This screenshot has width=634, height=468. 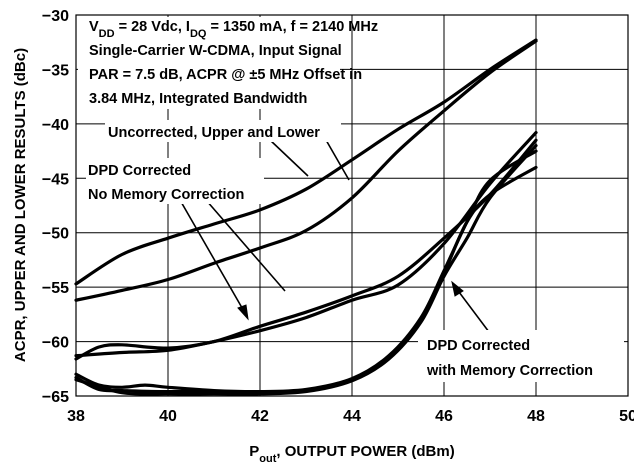 I want to click on y-tick-label: −30, so click(x=55, y=16).